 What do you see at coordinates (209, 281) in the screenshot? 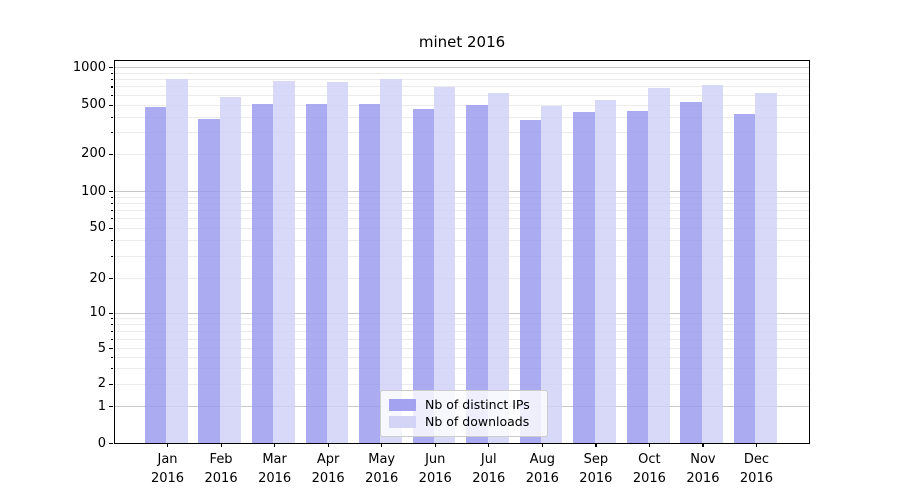
I see `bar-distinct-ips-feb` at bounding box center [209, 281].